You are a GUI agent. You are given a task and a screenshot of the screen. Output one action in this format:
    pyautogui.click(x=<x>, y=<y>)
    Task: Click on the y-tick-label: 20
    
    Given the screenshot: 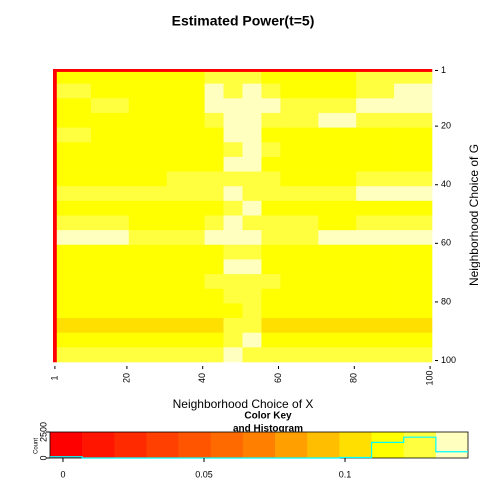 What is the action you would take?
    pyautogui.click(x=446, y=126)
    